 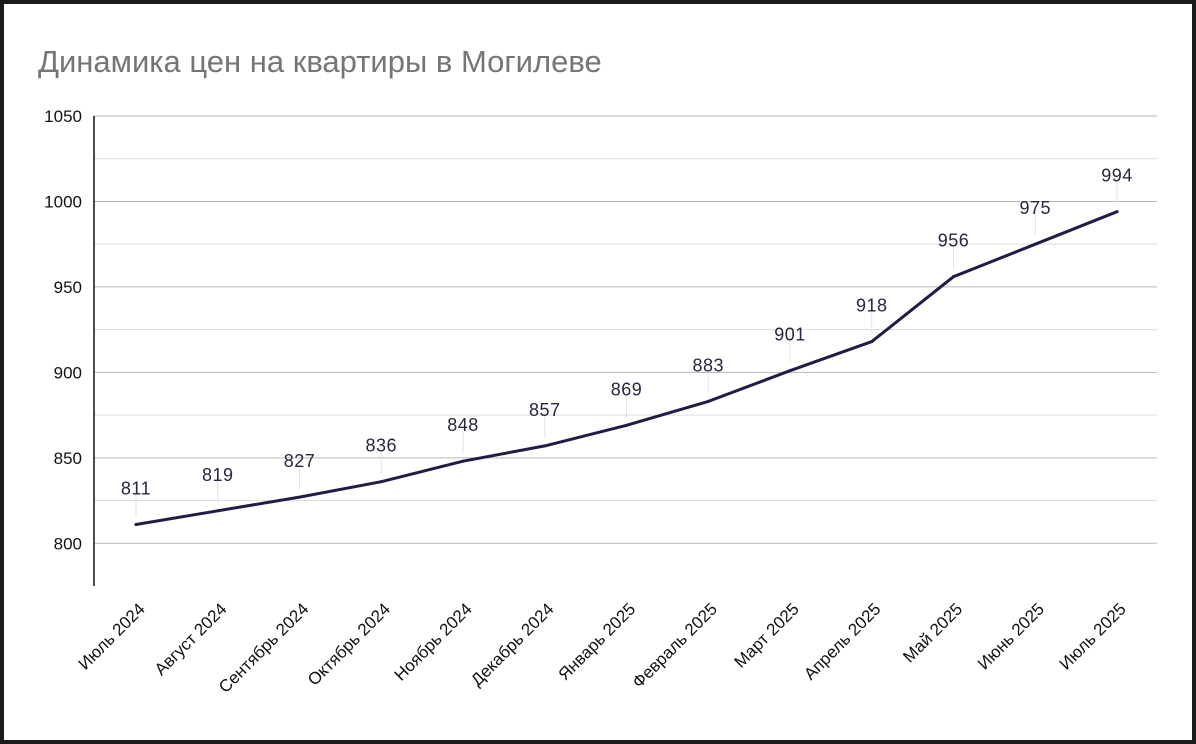 What do you see at coordinates (300, 461) in the screenshot?
I see `data-label: 827` at bounding box center [300, 461].